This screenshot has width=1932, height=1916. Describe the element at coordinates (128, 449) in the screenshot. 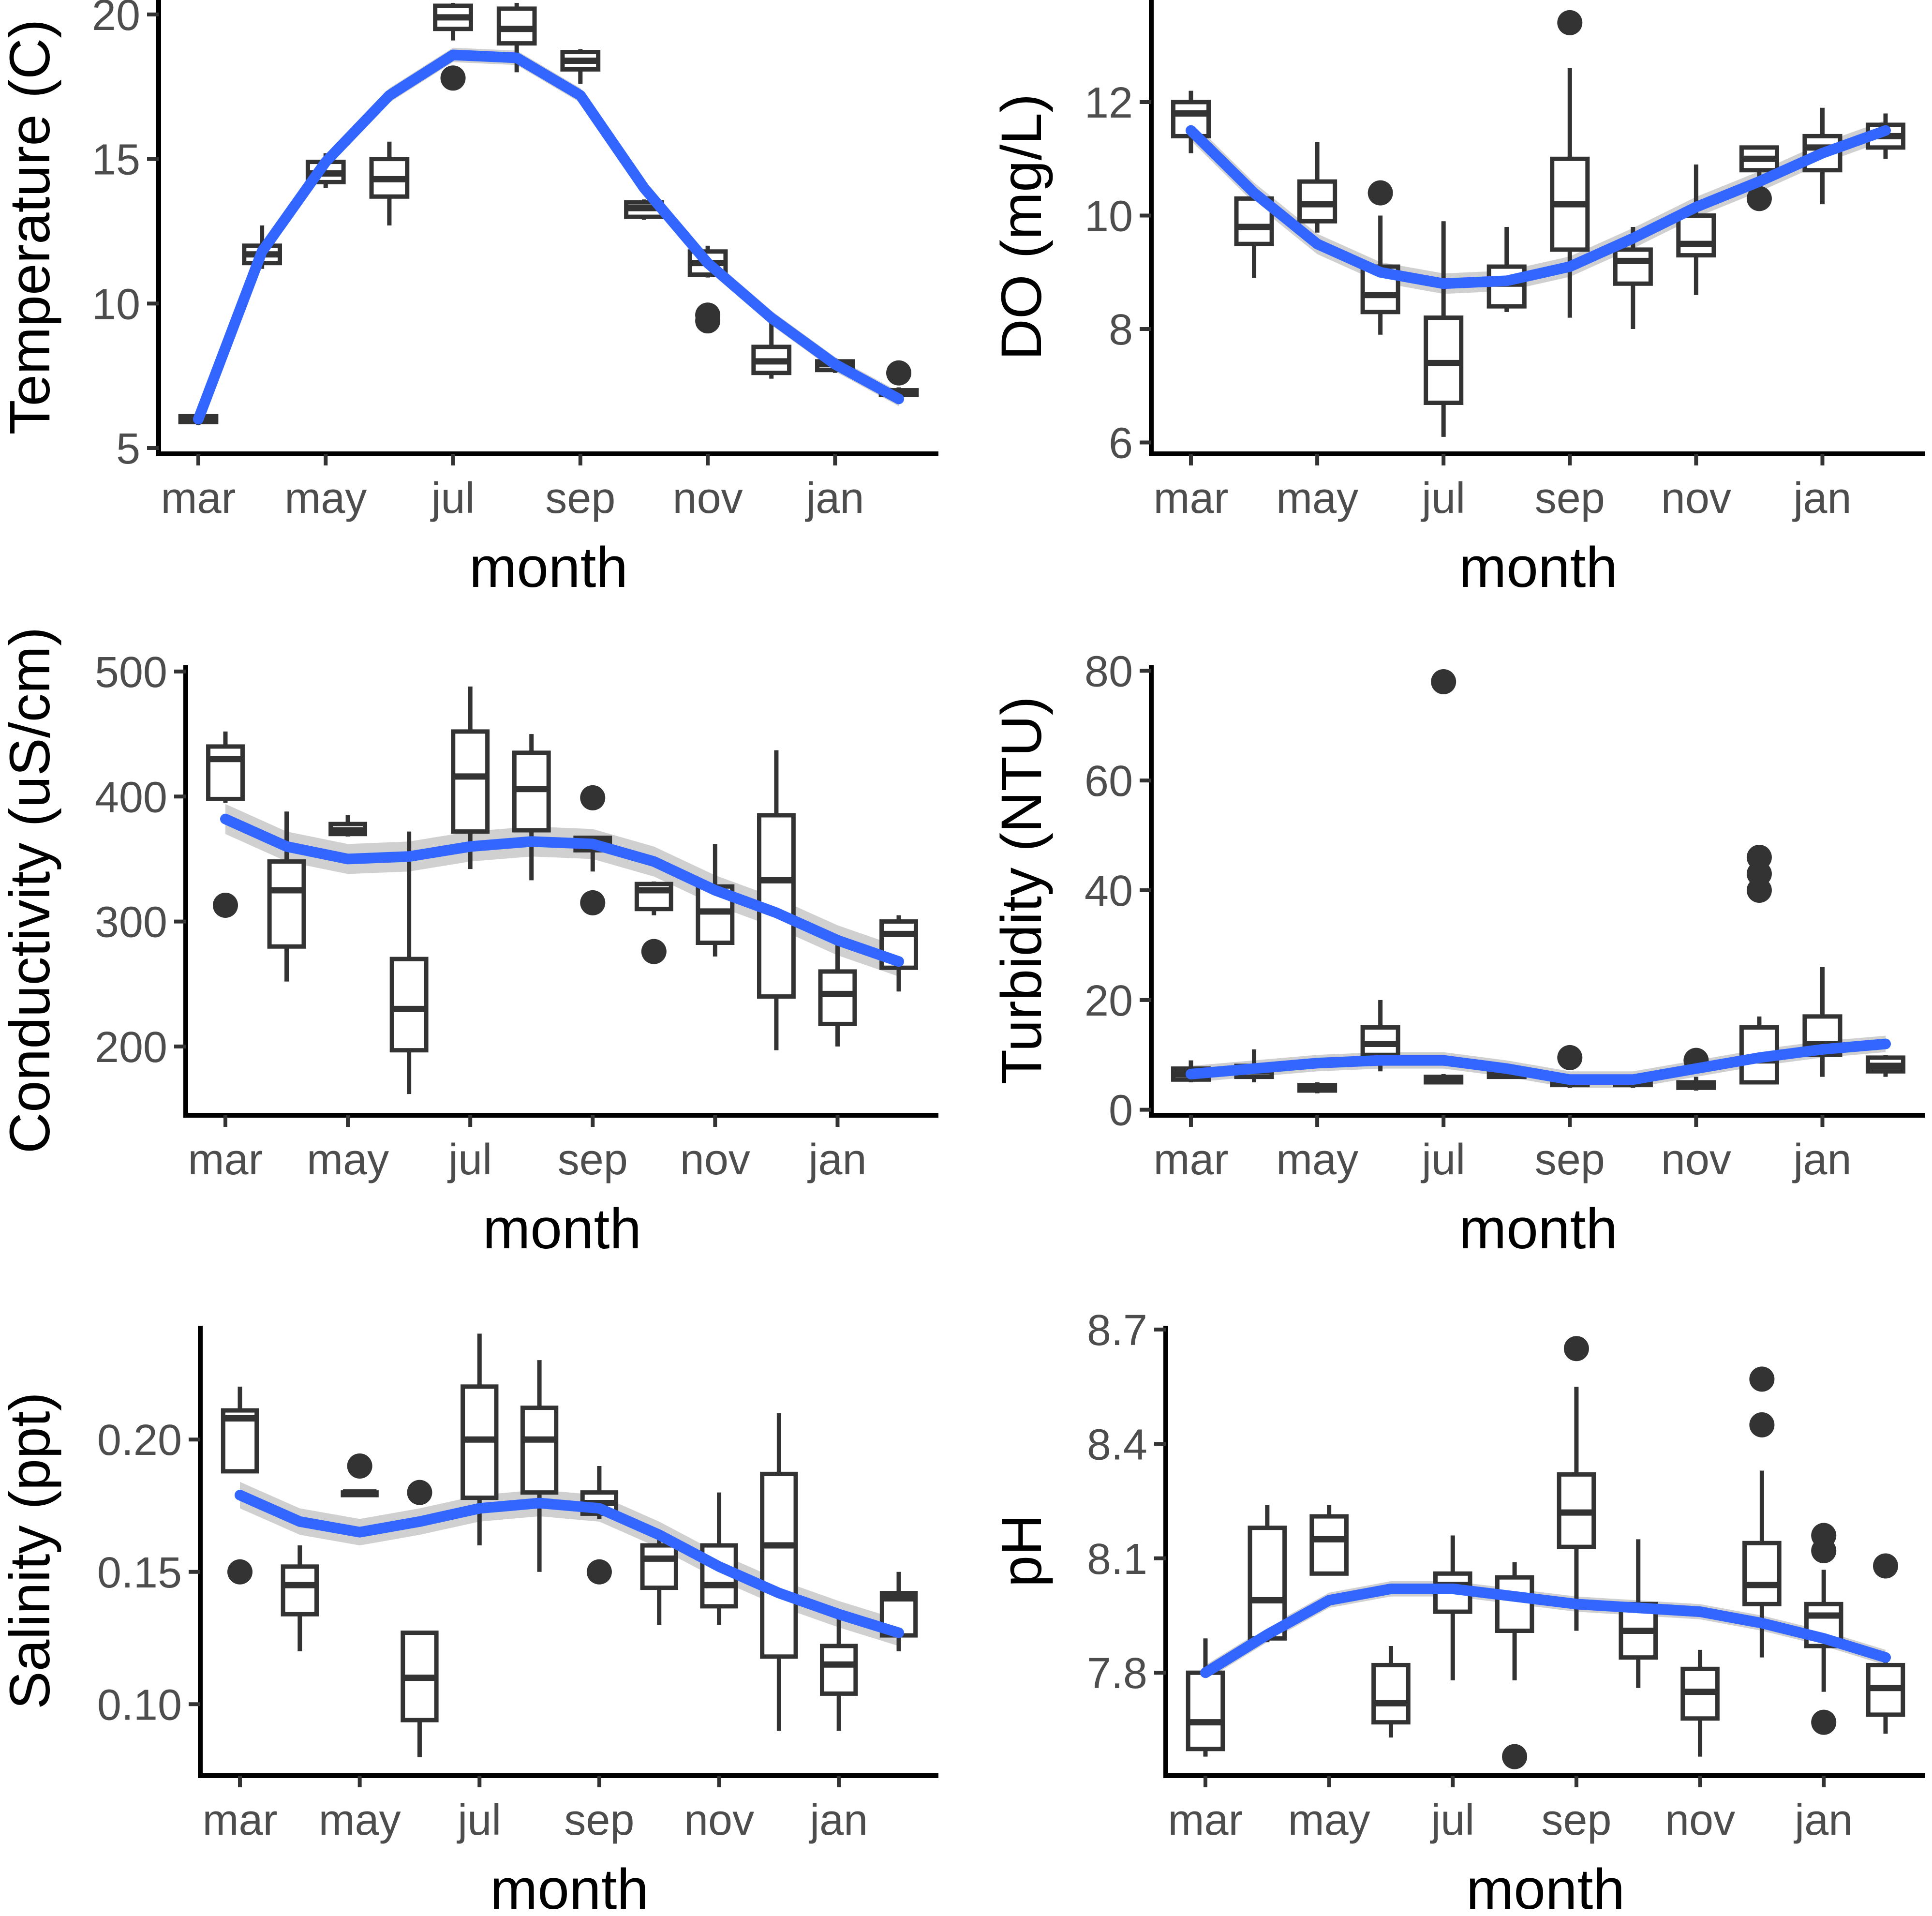

I see `y-tick-label: 5` at that location.